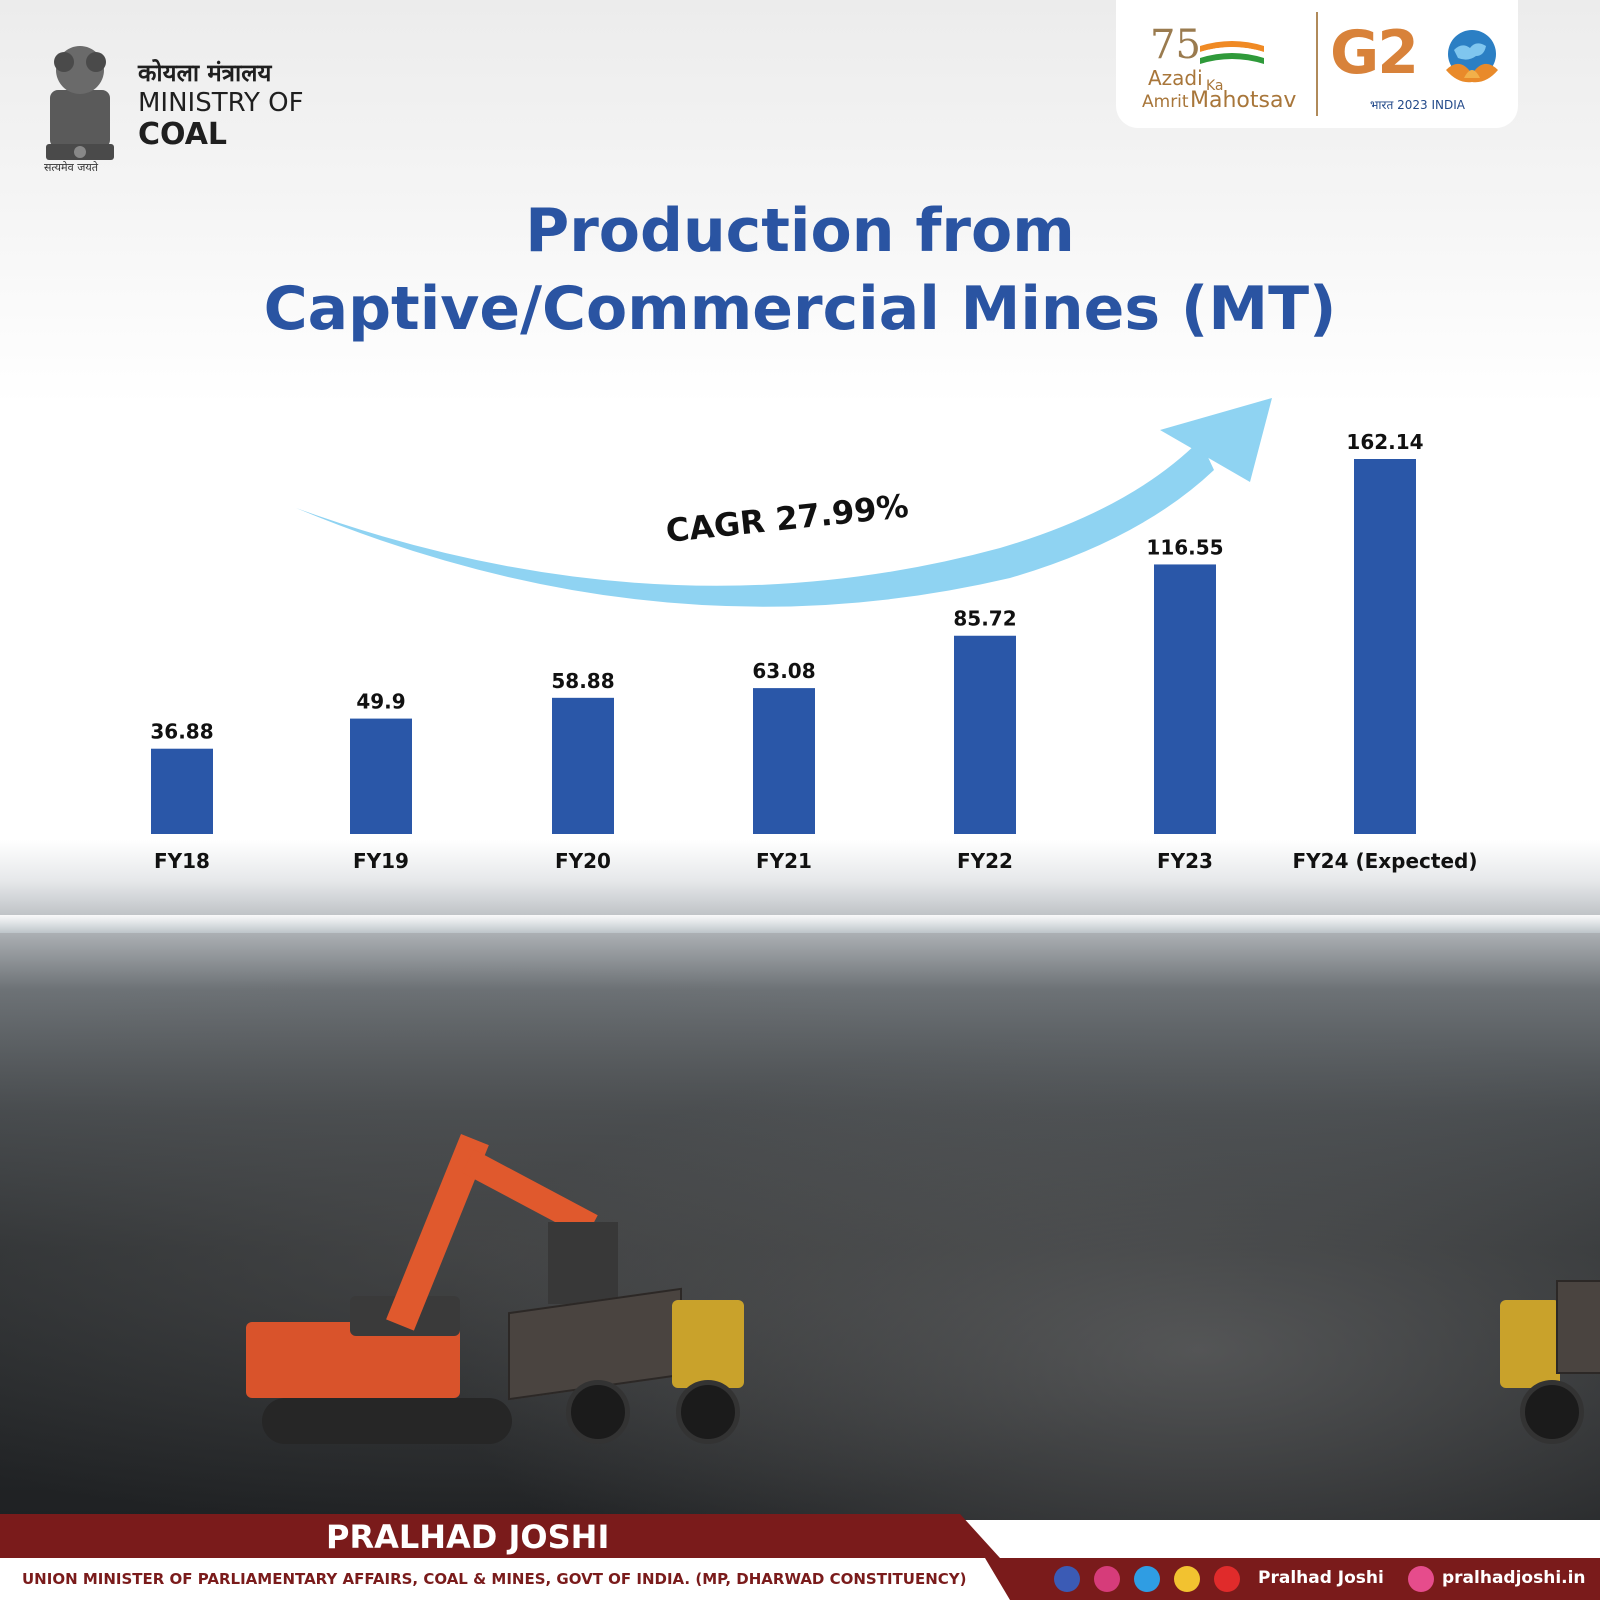  Describe the element at coordinates (1184, 547) in the screenshot. I see `value-label: 116.55` at that location.